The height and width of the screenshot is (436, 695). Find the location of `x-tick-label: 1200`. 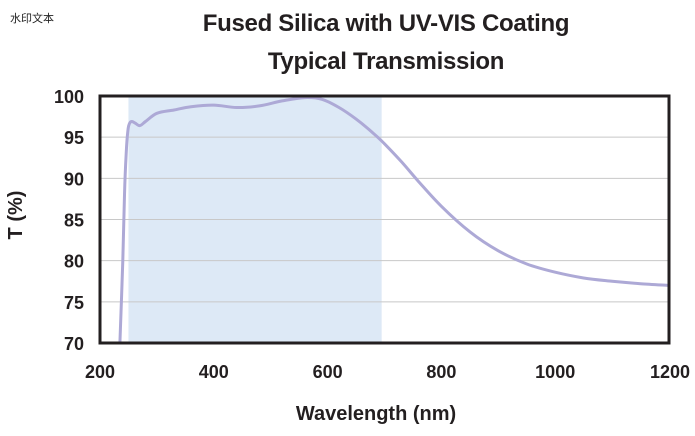

x-tick-label: 1200 is located at coordinates (670, 372).